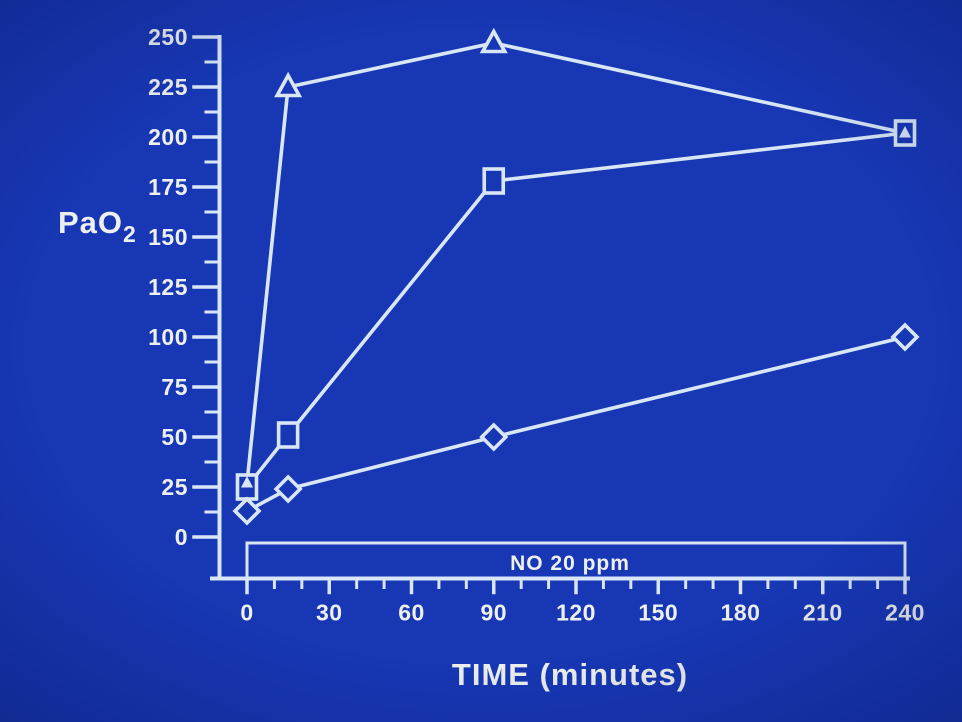 This screenshot has width=962, height=722. Describe the element at coordinates (411, 613) in the screenshot. I see `x-tick-label: 60` at that location.